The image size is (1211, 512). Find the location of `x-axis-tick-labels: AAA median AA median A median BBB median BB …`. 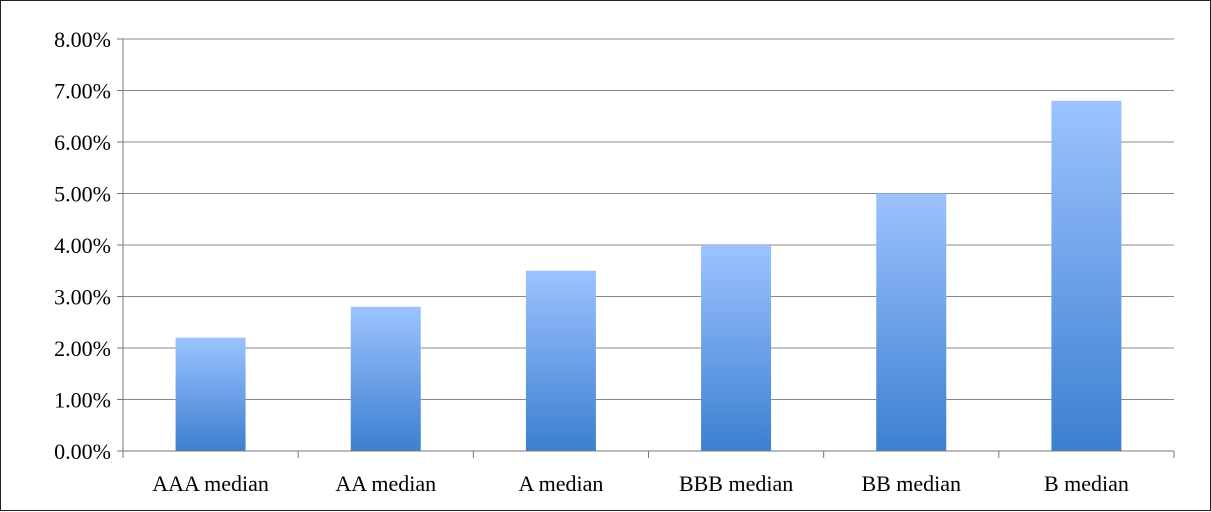

x-axis-tick-labels: AAA median AA median A median BBB median BB … is located at coordinates (640, 483).